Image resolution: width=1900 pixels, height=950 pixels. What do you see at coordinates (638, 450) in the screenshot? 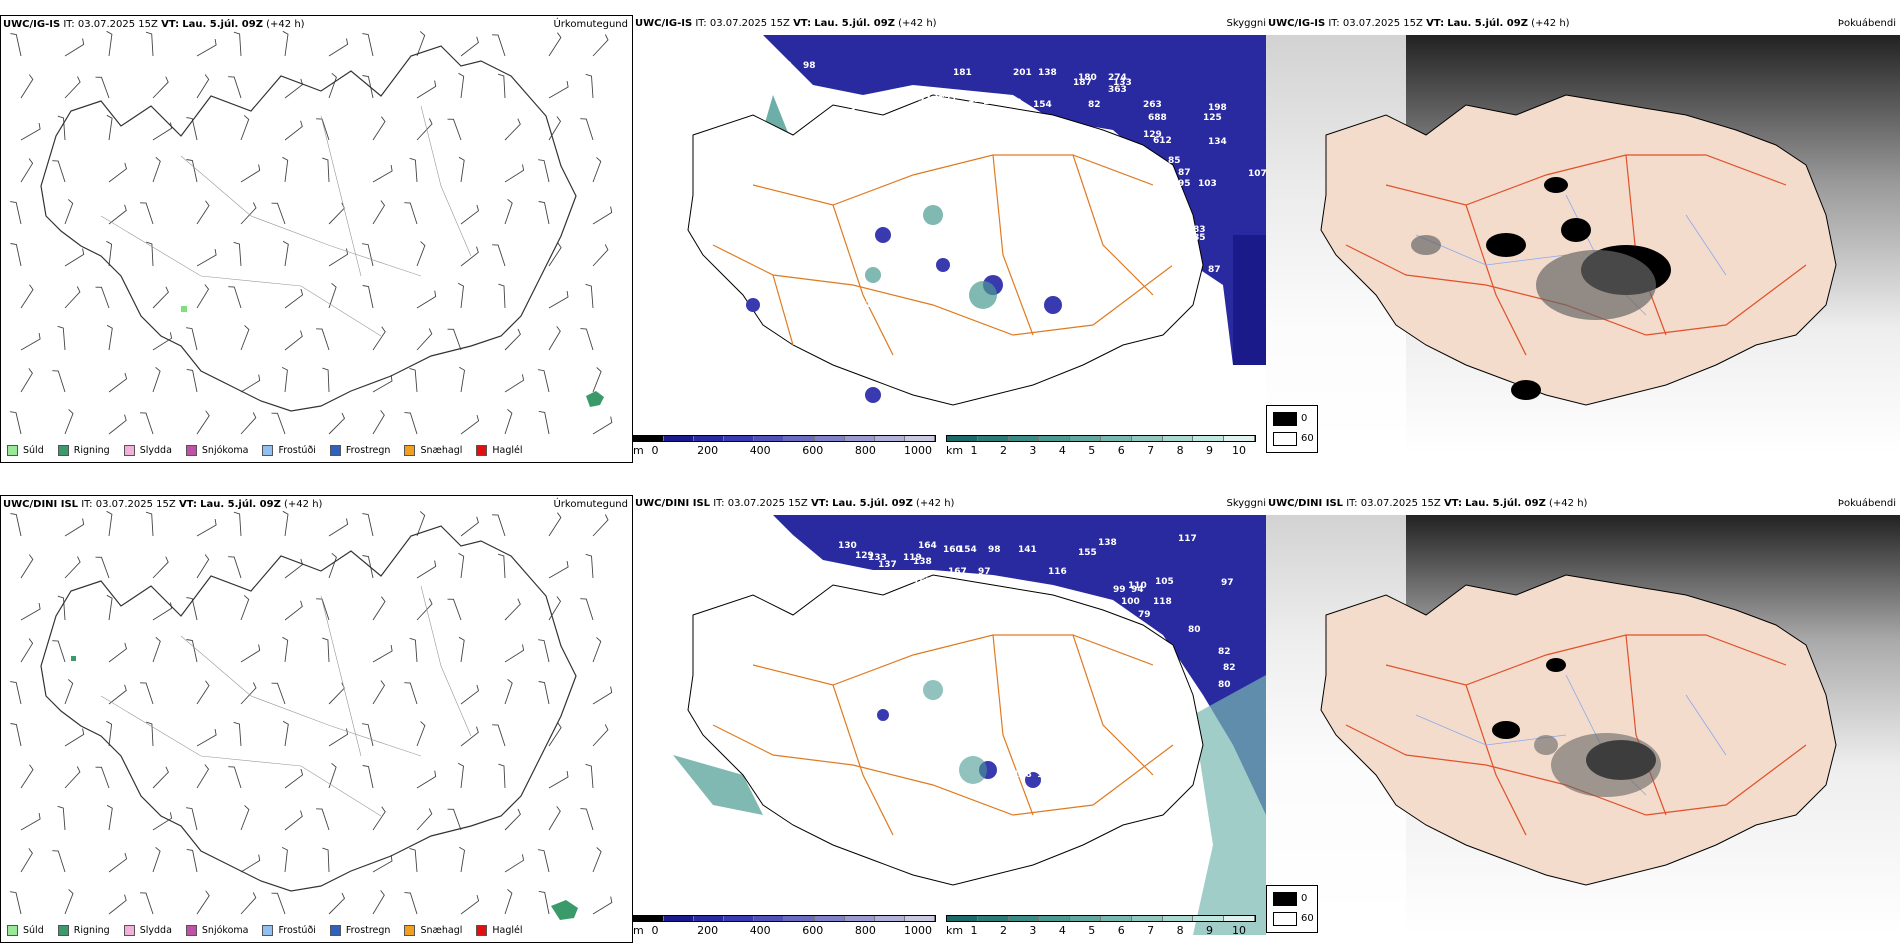
I see `colorbar-unit: m` at bounding box center [638, 450].